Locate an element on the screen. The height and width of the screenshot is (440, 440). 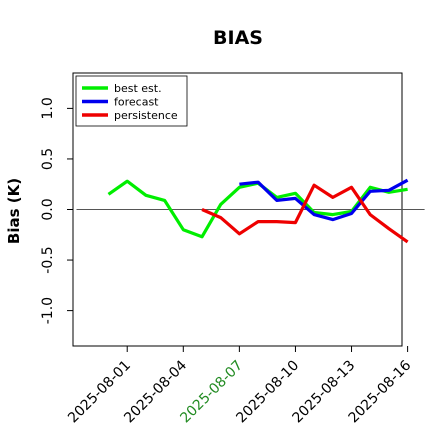
y-tick-label: -0.5 is located at coordinates (48, 259).